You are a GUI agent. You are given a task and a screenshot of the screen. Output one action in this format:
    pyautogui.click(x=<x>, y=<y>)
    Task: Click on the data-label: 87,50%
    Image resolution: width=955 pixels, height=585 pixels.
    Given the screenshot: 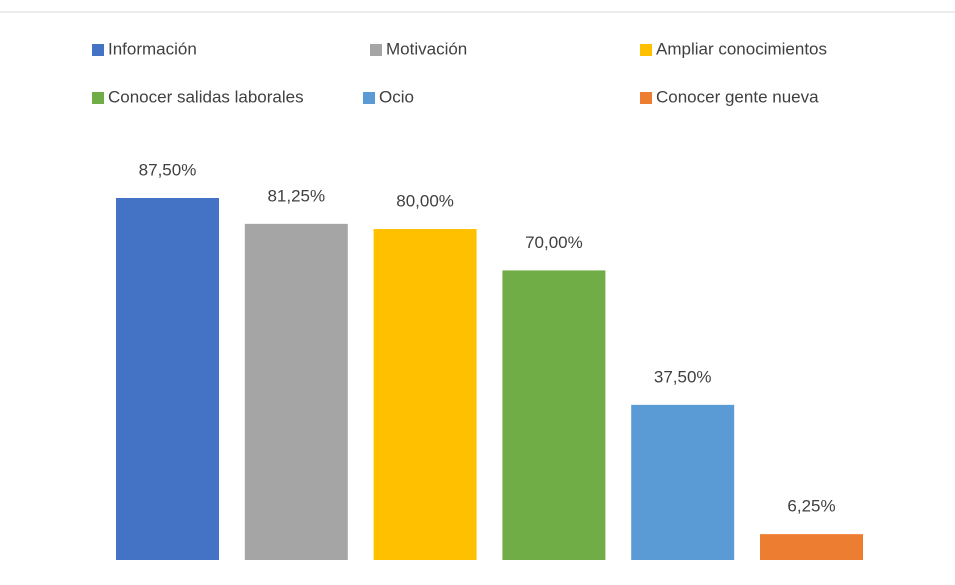 What is the action you would take?
    pyautogui.click(x=168, y=169)
    